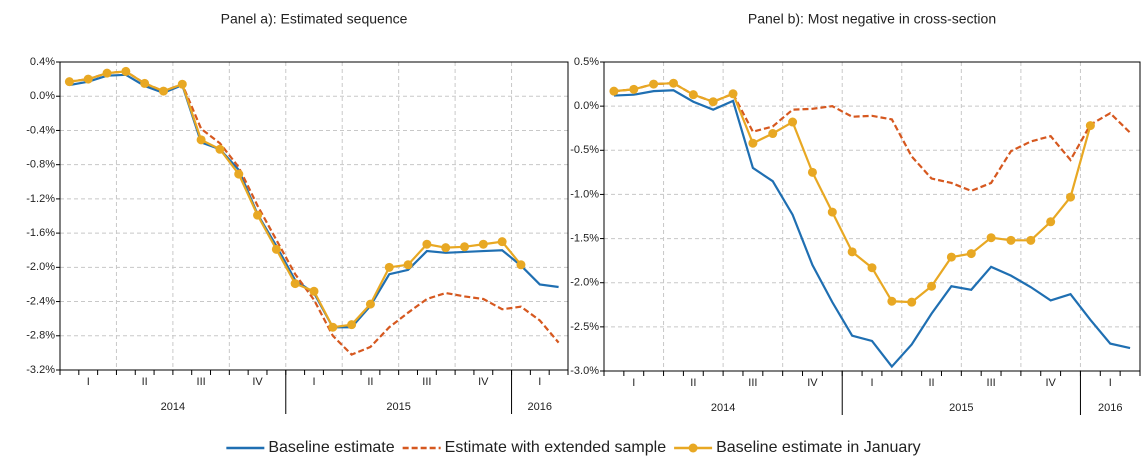 Image resolution: width=1147 pixels, height=461 pixels. What do you see at coordinates (584, 371) in the screenshot?
I see `y-tick-label: -3.0%` at bounding box center [584, 371].